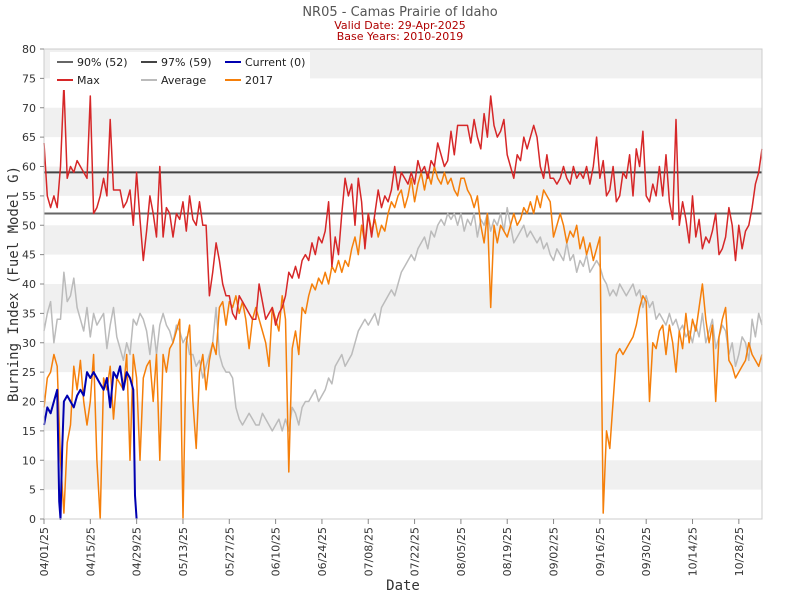 The height and width of the screenshot is (600, 800). I want to click on x-tick-label: 05/27/25, so click(229, 551).